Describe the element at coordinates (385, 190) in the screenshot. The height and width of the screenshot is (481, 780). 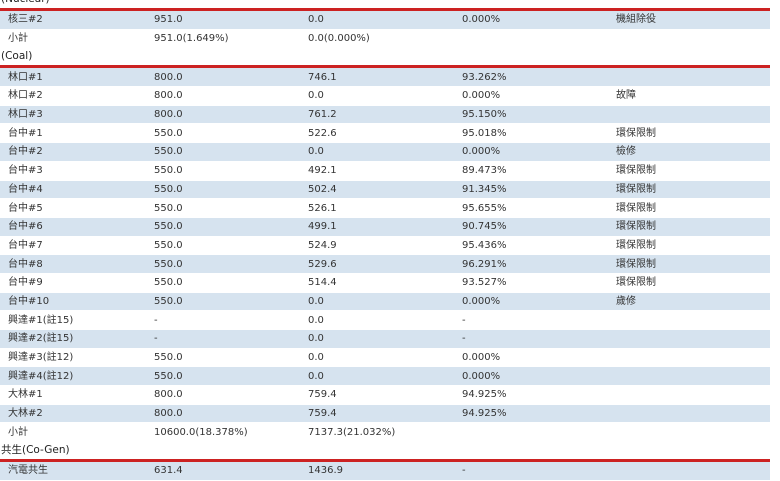
I see `net-output: 502.4` at that location.